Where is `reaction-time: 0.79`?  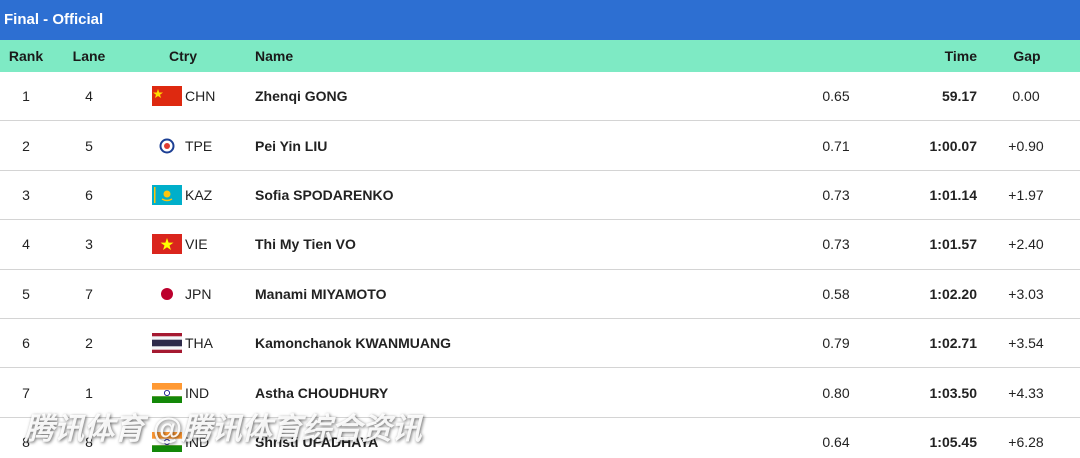 reaction-time: 0.79 is located at coordinates (836, 343).